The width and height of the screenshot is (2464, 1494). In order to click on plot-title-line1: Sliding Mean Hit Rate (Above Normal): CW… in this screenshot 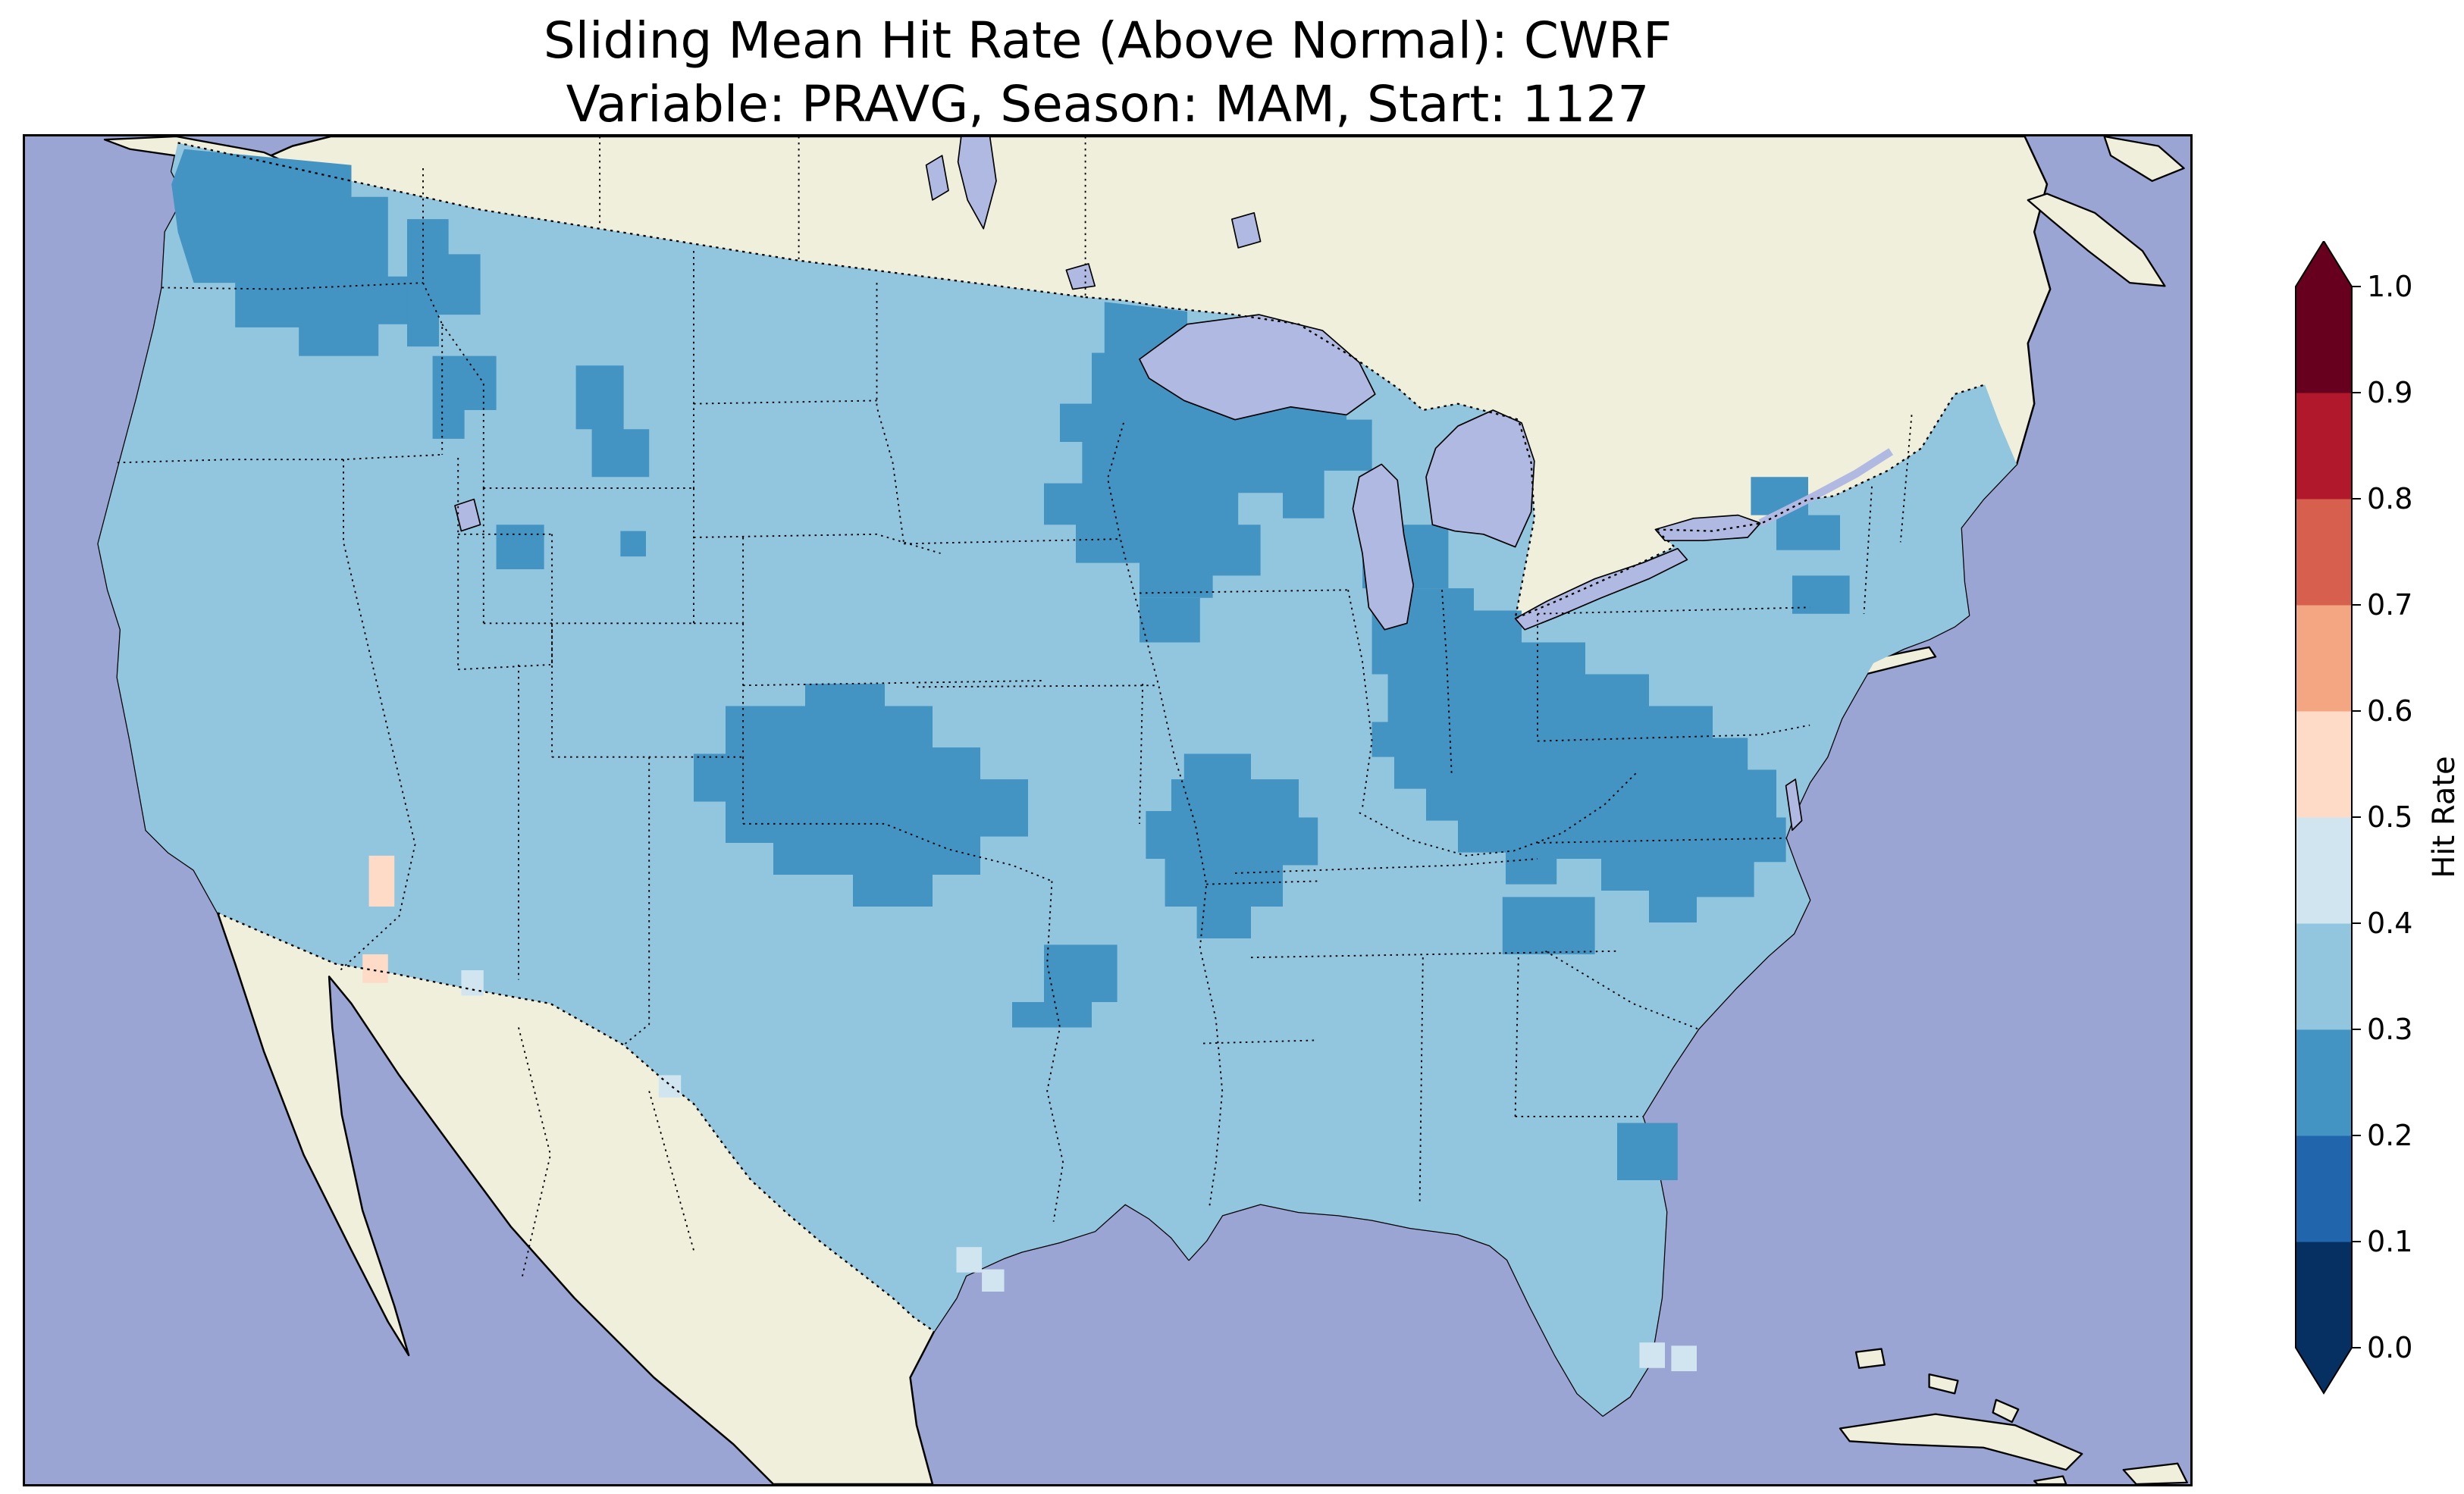, I will do `click(1107, 40)`.